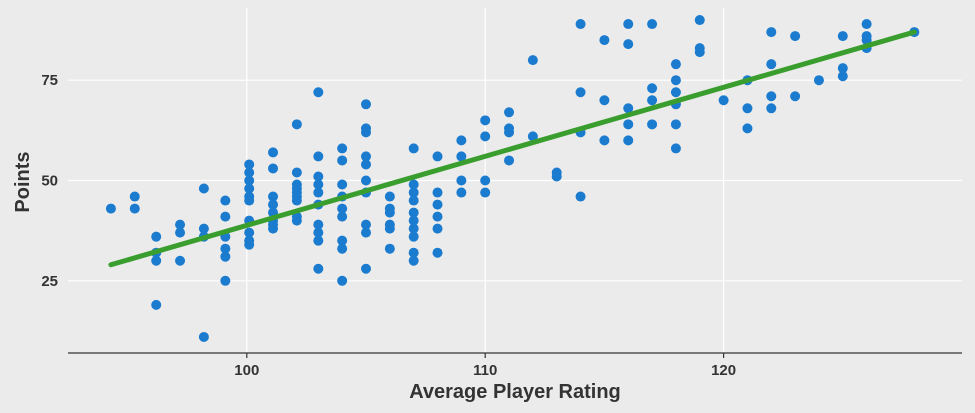 The width and height of the screenshot is (975, 413). Describe the element at coordinates (723, 370) in the screenshot. I see `x-tick-label: 120` at that location.